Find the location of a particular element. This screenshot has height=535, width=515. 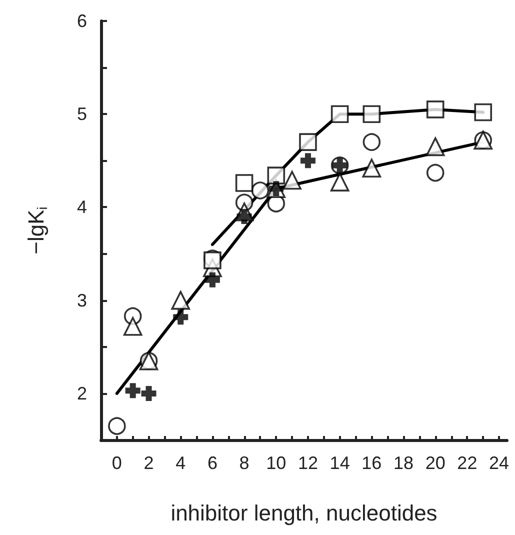

x-tick-label: 0 is located at coordinates (117, 463).